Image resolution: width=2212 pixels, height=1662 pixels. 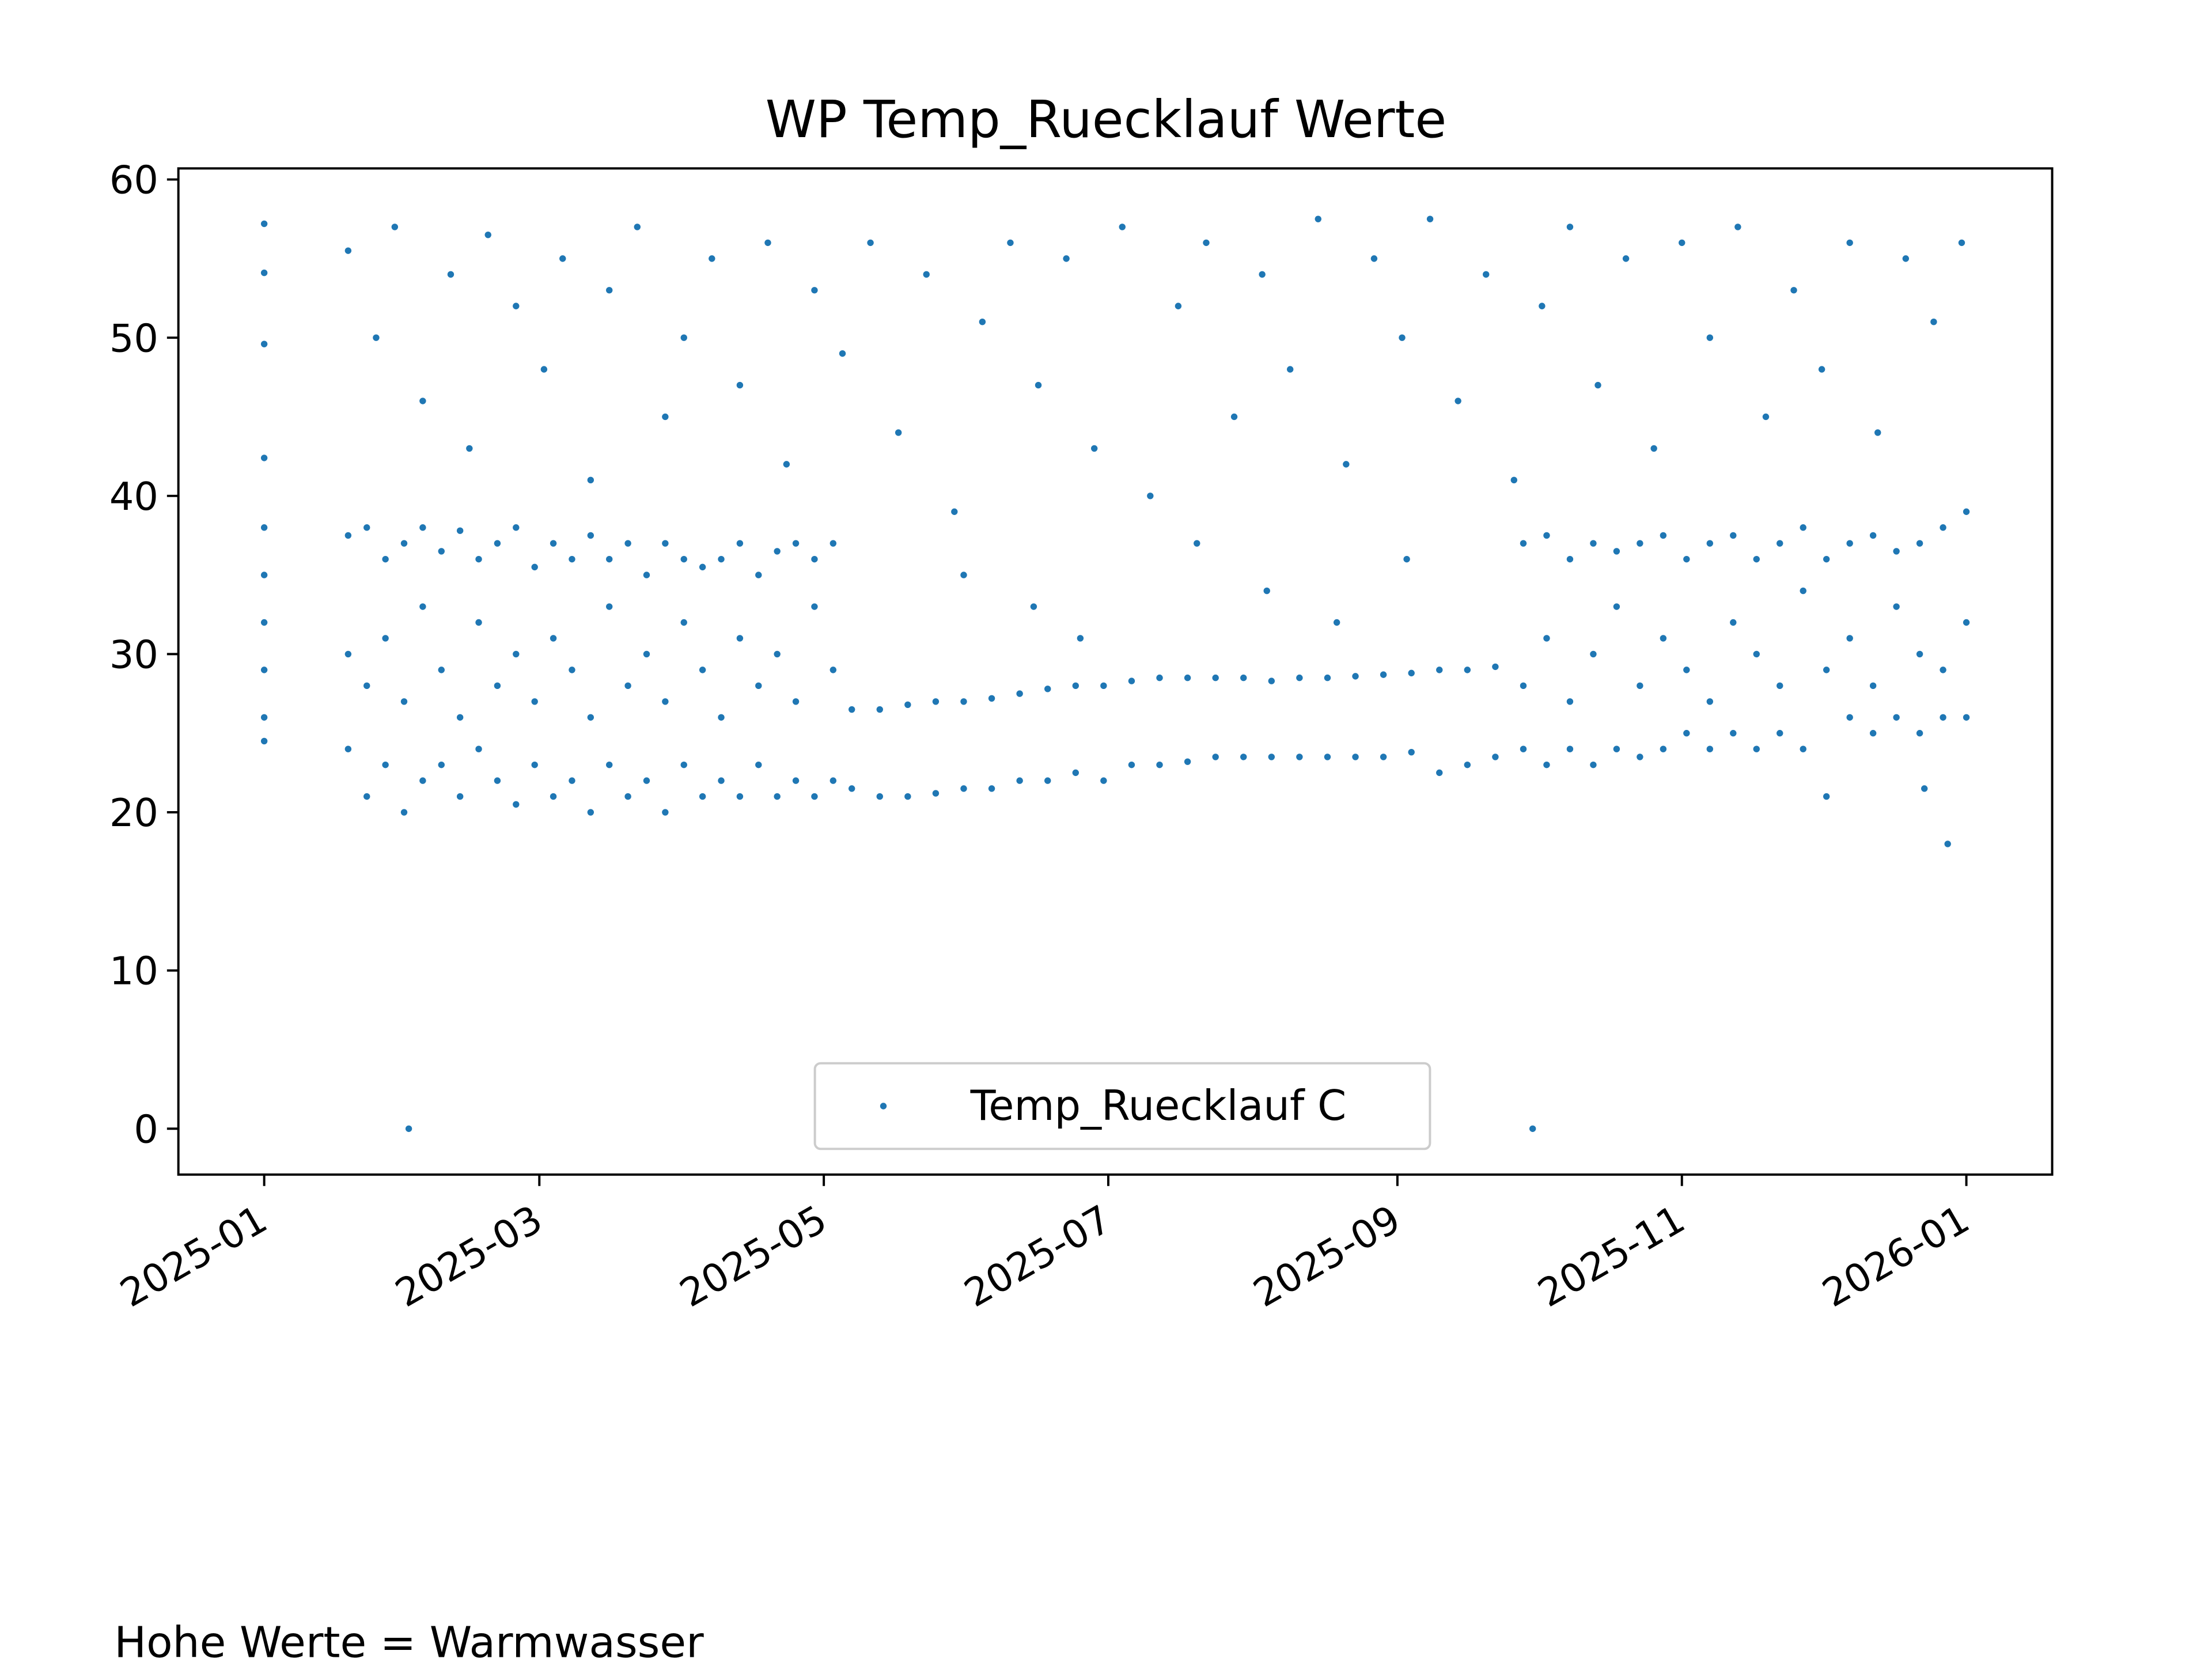 What do you see at coordinates (133, 180) in the screenshot?
I see `y-tick-label: 60` at bounding box center [133, 180].